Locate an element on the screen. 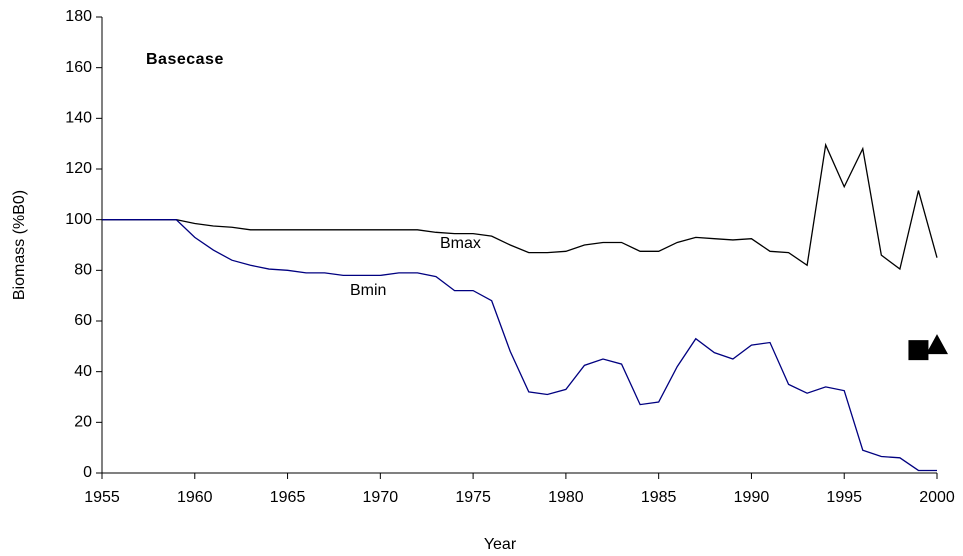  x-tick-label: 1960 is located at coordinates (195, 497).